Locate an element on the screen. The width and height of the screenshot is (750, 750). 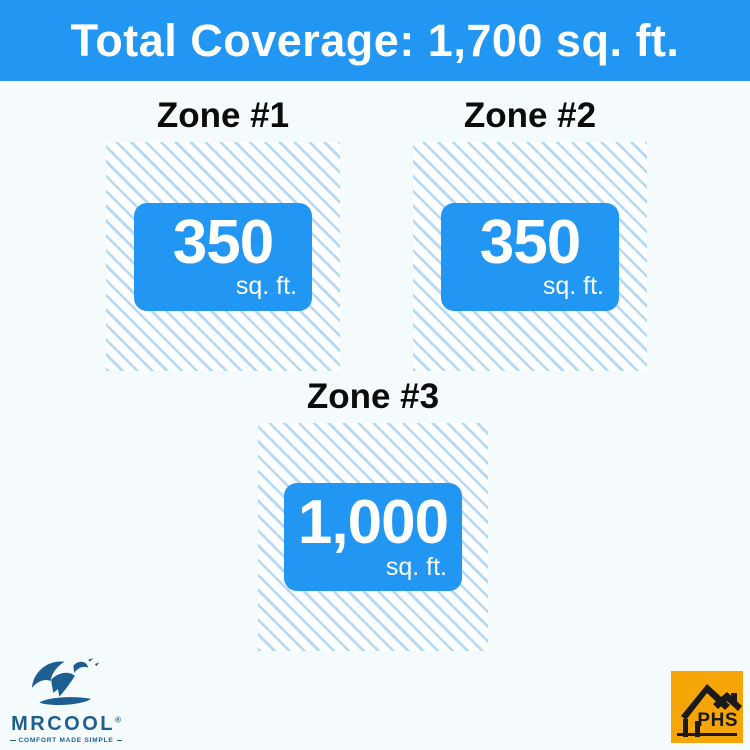
registered-mark: ® is located at coordinates (117, 720).